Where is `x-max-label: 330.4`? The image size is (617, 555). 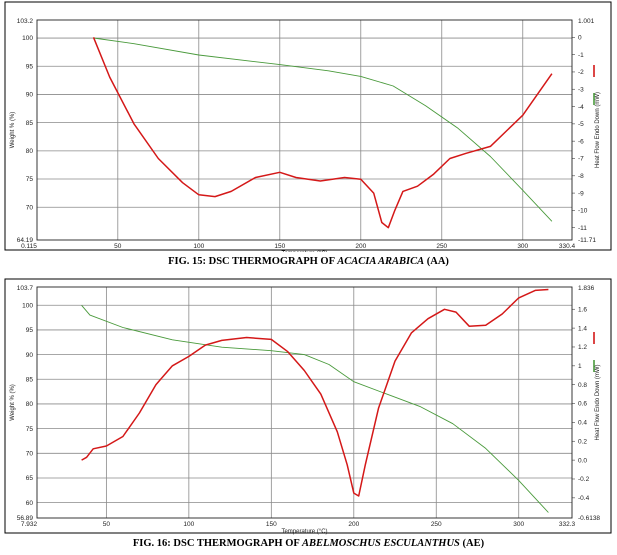 x-max-label: 330.4 is located at coordinates (567, 246).